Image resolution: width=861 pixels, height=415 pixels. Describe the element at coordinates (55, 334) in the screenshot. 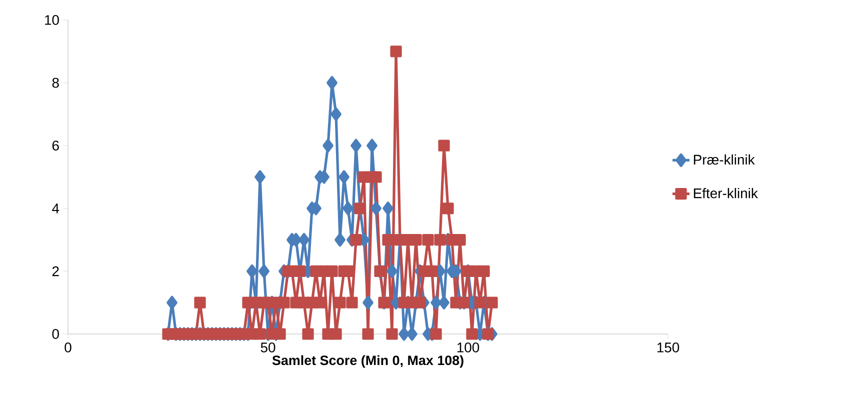

I see `y-tick-label: 0` at that location.